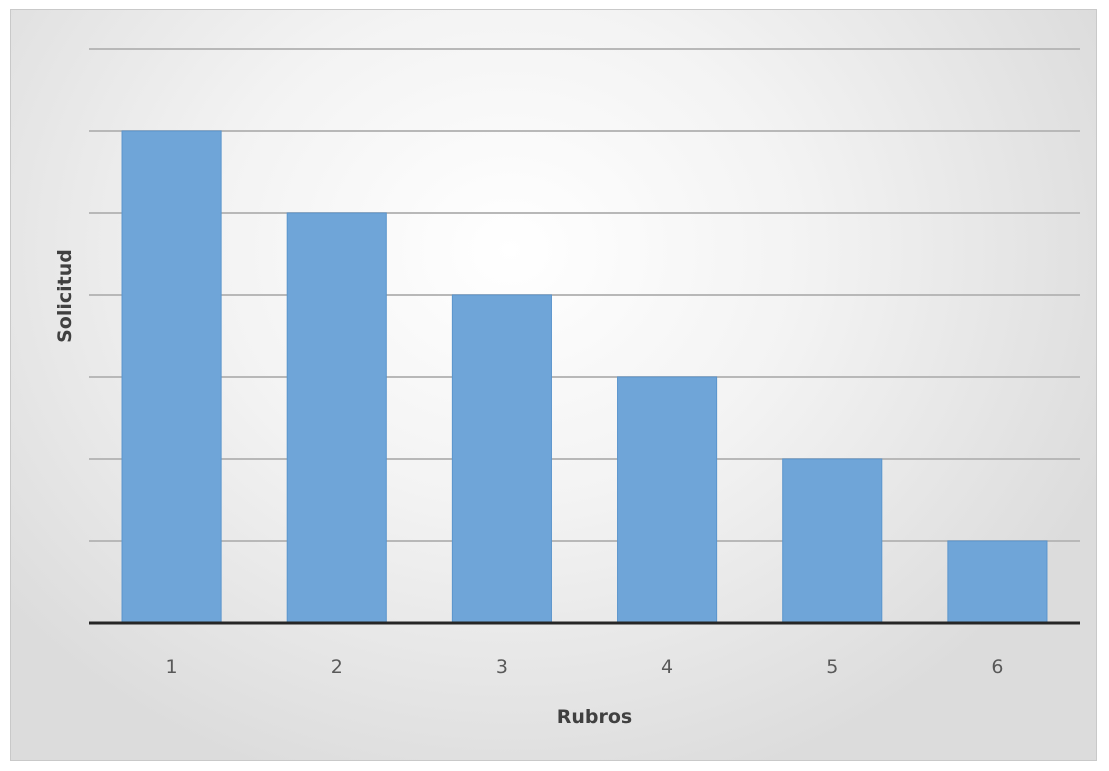 The image size is (1109, 771). What do you see at coordinates (832, 667) in the screenshot?
I see `x-tick-label: 5` at bounding box center [832, 667].